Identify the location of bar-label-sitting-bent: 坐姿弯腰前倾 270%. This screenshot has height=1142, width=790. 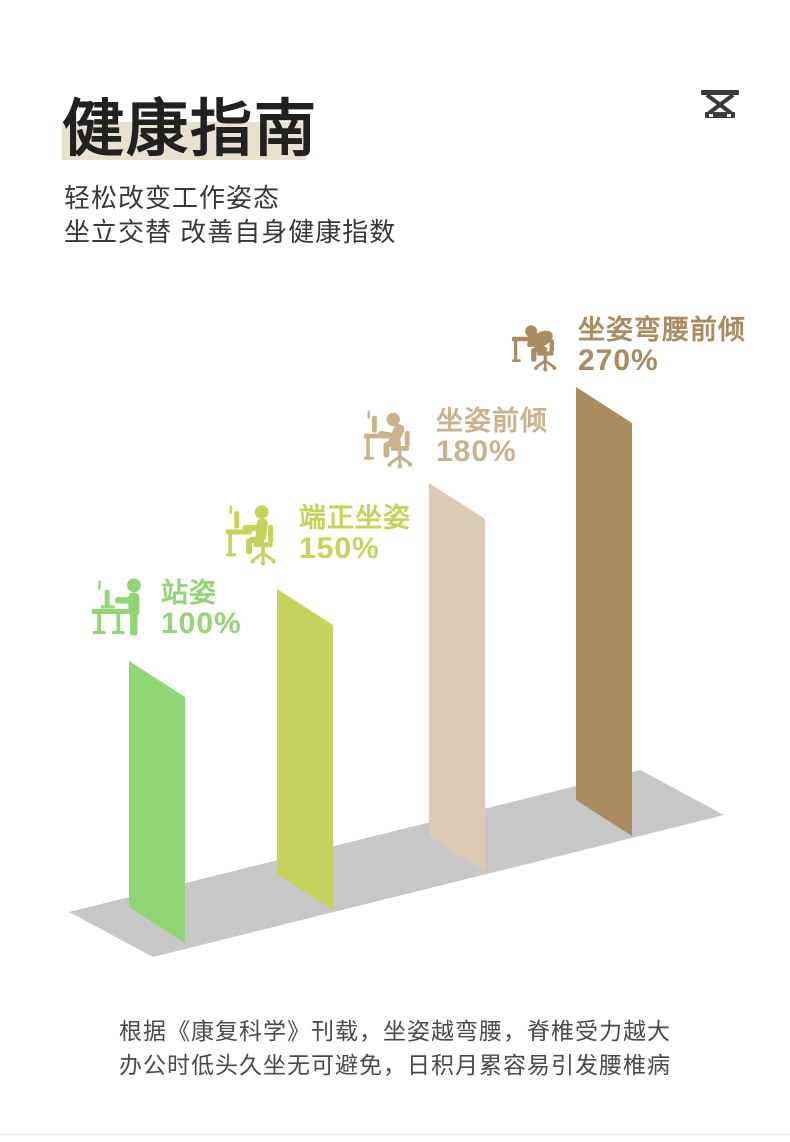
(627, 346).